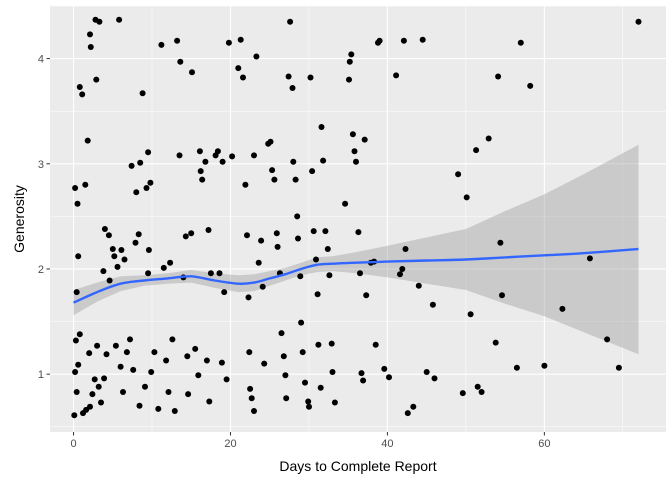 Image resolution: width=672 pixels, height=480 pixels. Describe the element at coordinates (41, 165) in the screenshot. I see `y-tick-label: 3` at that location.